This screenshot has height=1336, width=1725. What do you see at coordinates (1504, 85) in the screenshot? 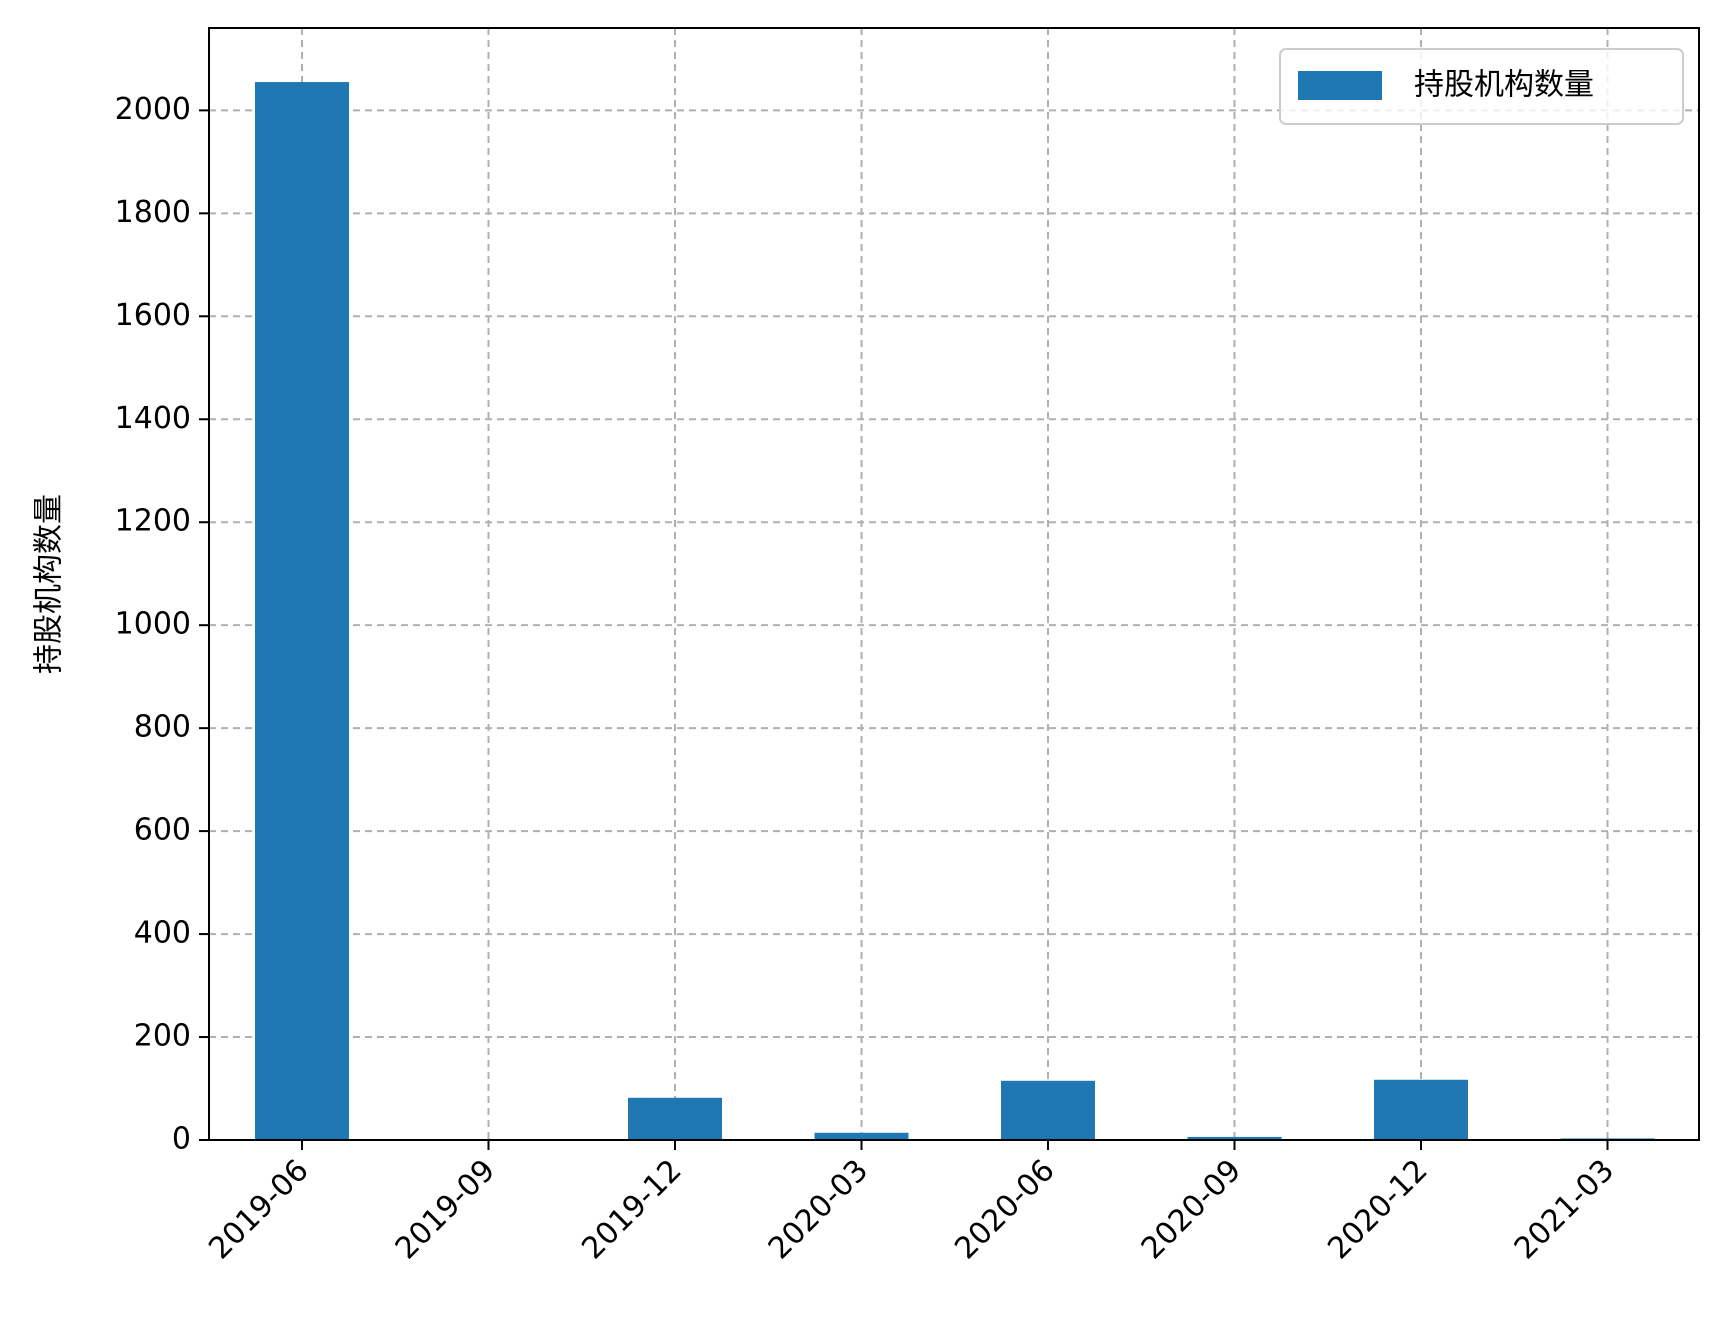
I see `legend-label: 持股机构数量` at bounding box center [1504, 85].